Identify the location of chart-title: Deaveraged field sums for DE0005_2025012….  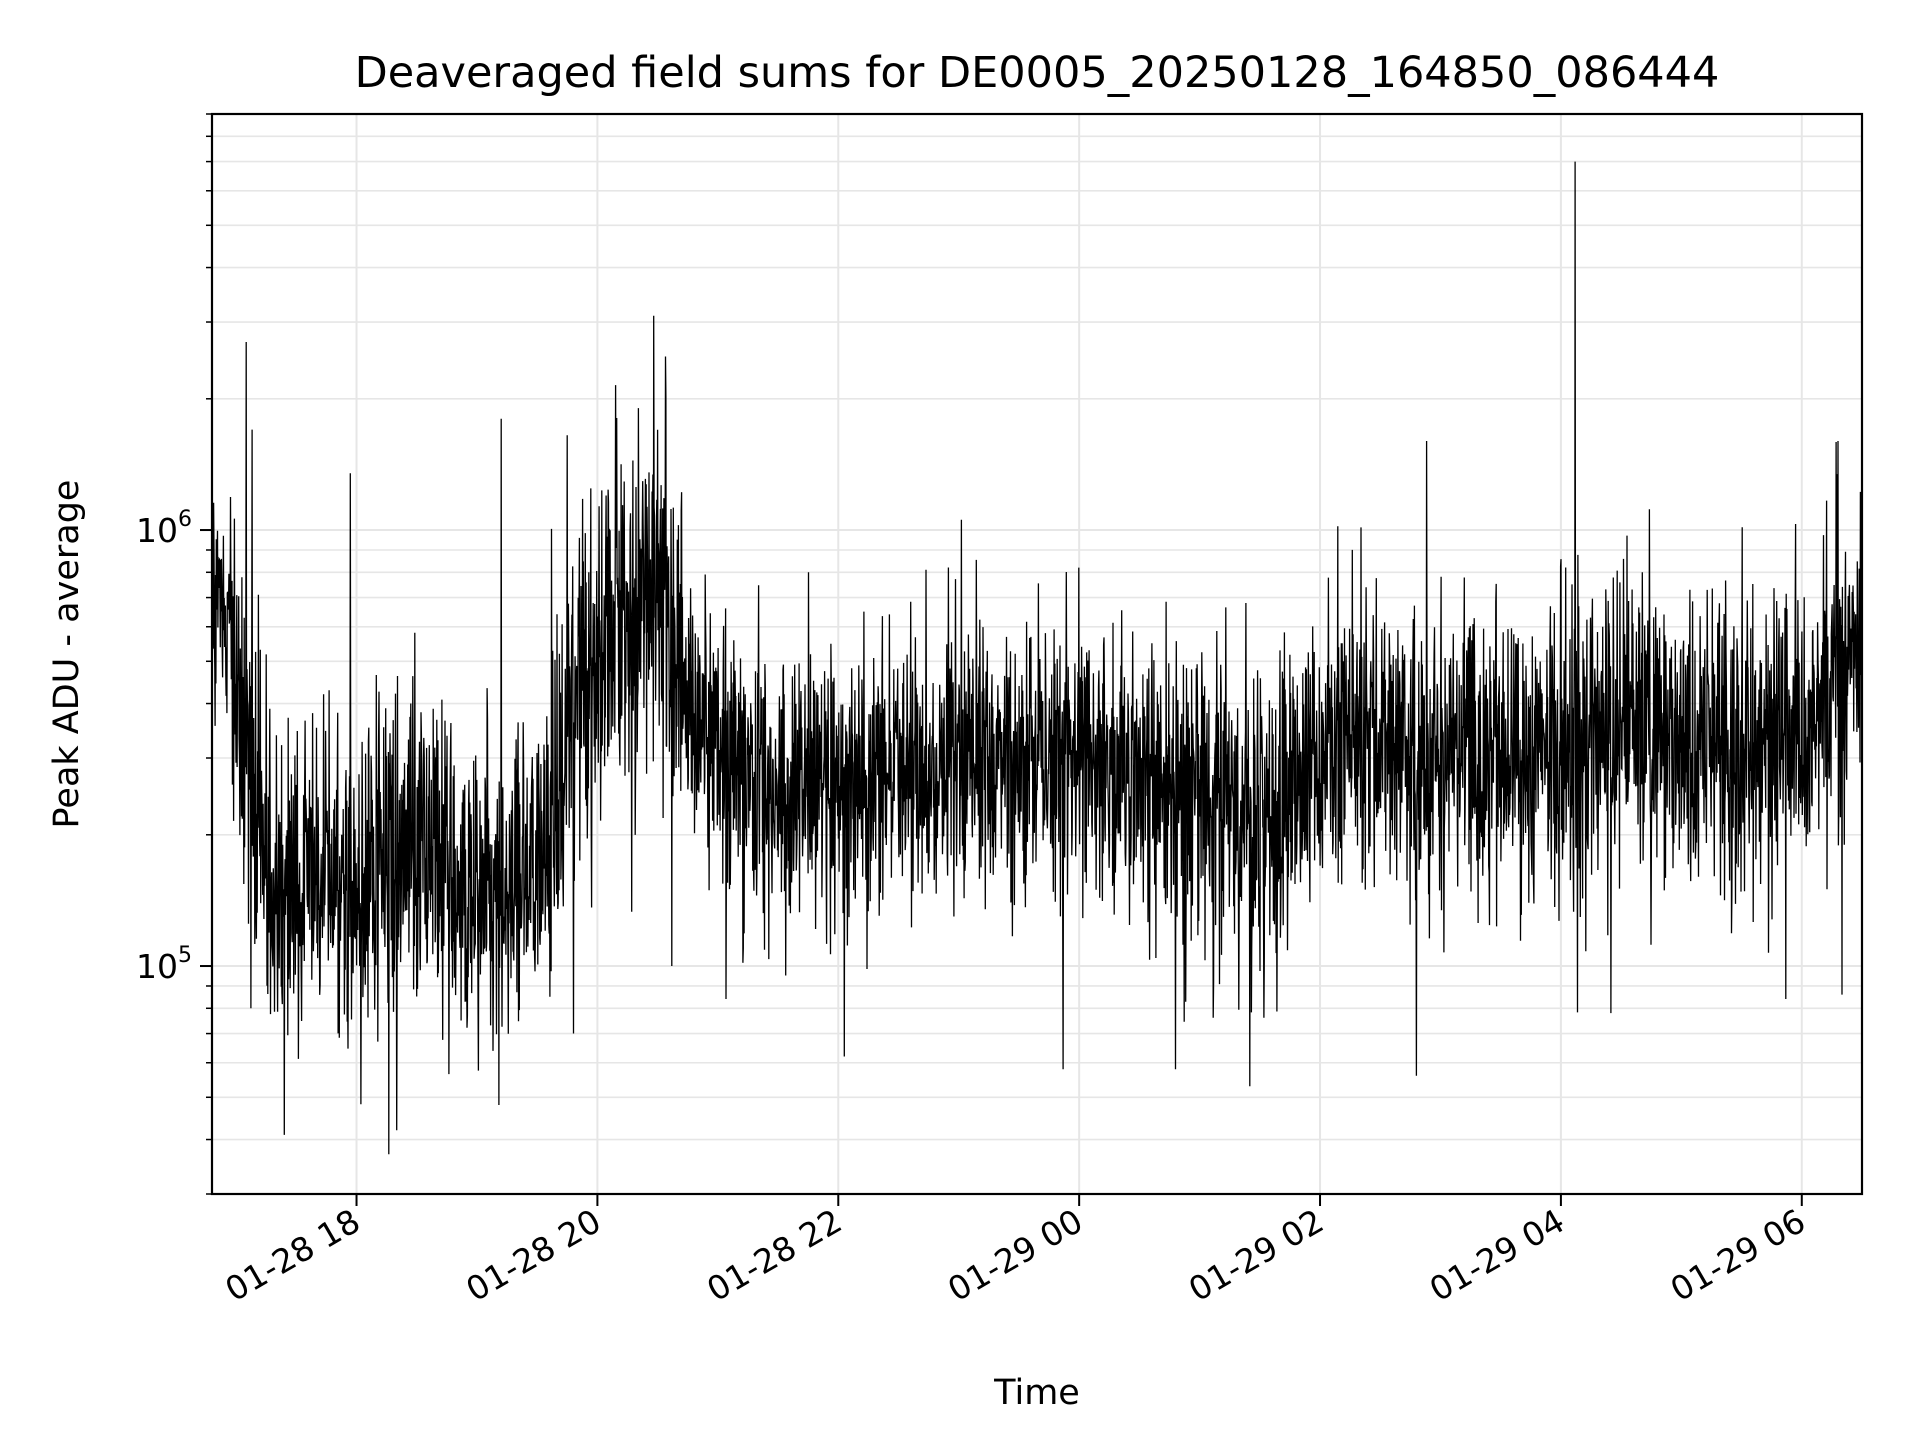
(1037, 73).